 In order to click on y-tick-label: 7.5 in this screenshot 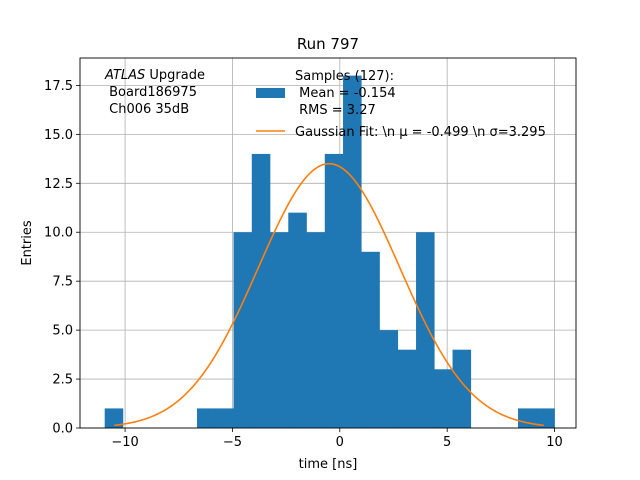, I will do `click(62, 282)`.